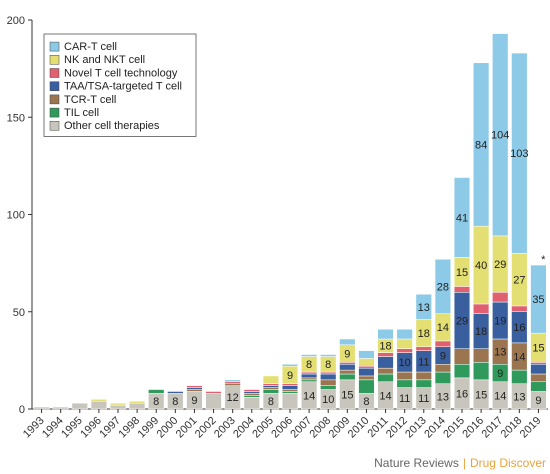  I want to click on y-tick-label: 0, so click(22, 410).